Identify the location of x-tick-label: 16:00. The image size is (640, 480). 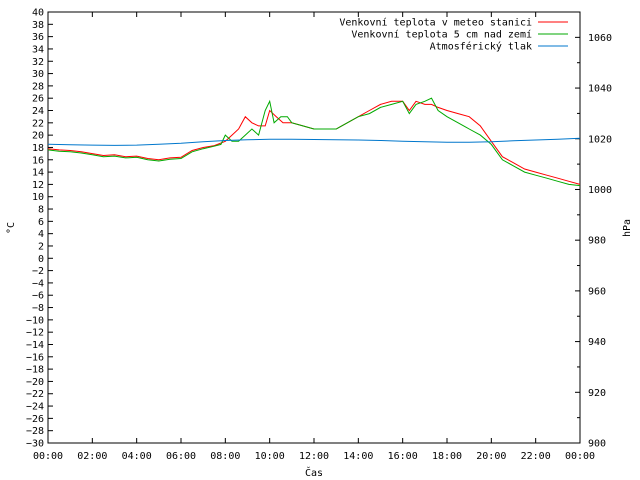
(403, 456).